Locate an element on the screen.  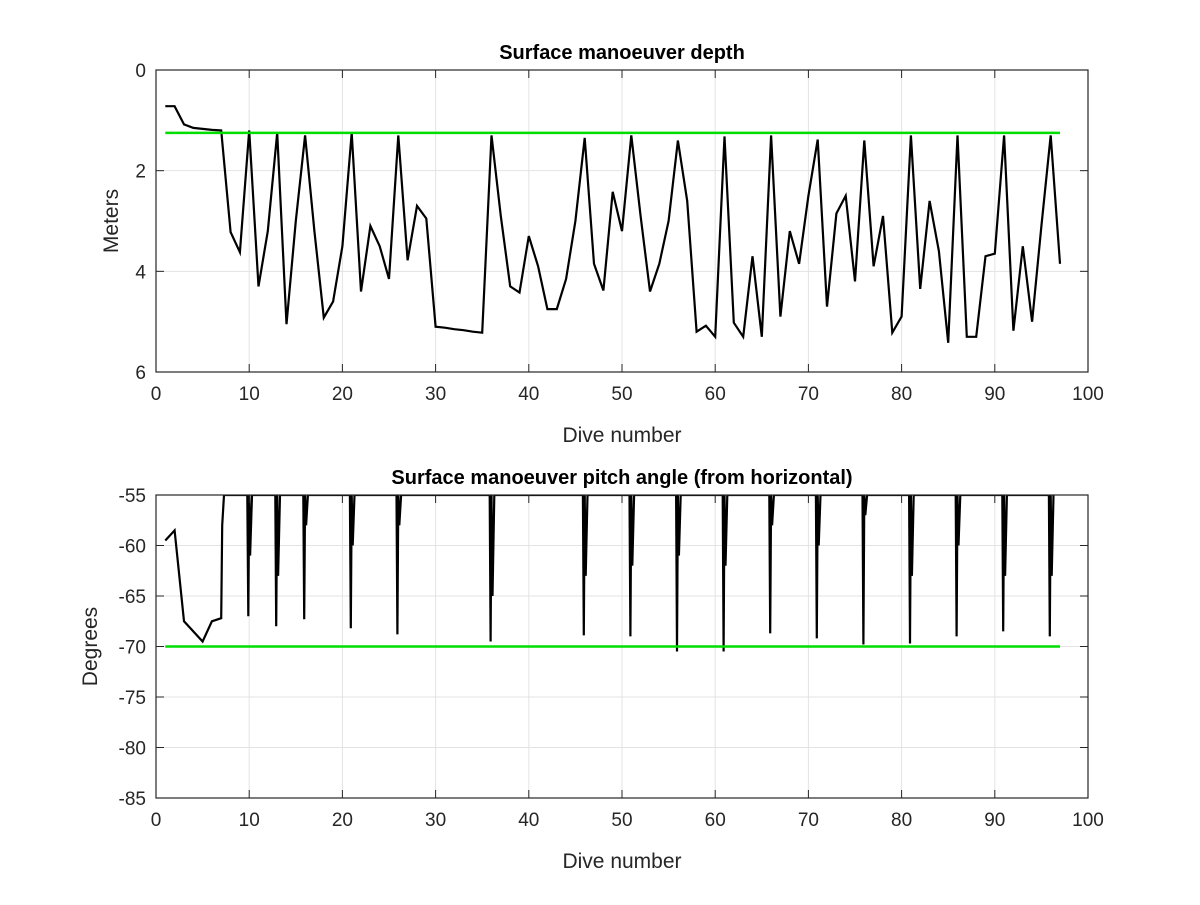
chart-title: Surface manoeuver depth is located at coordinates (622, 53).